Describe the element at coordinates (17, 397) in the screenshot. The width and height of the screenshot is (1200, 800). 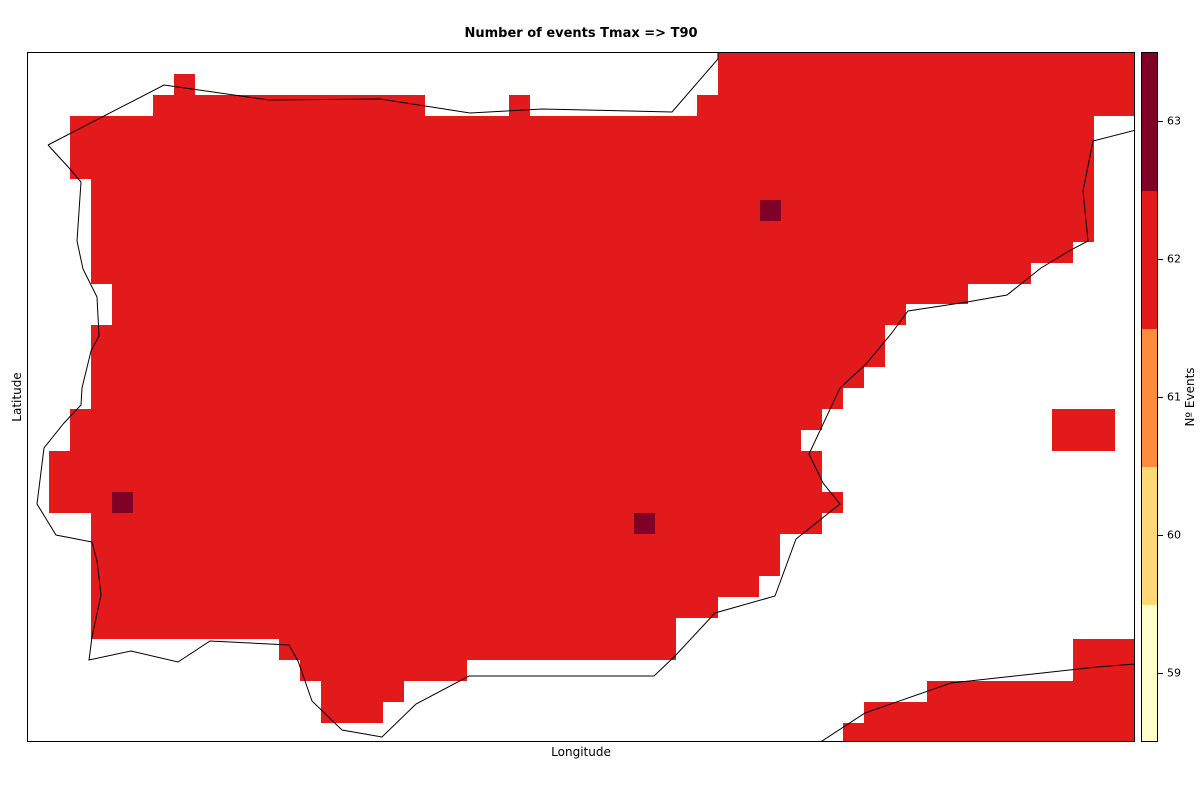
I see `y-axis-label: Latitude` at that location.